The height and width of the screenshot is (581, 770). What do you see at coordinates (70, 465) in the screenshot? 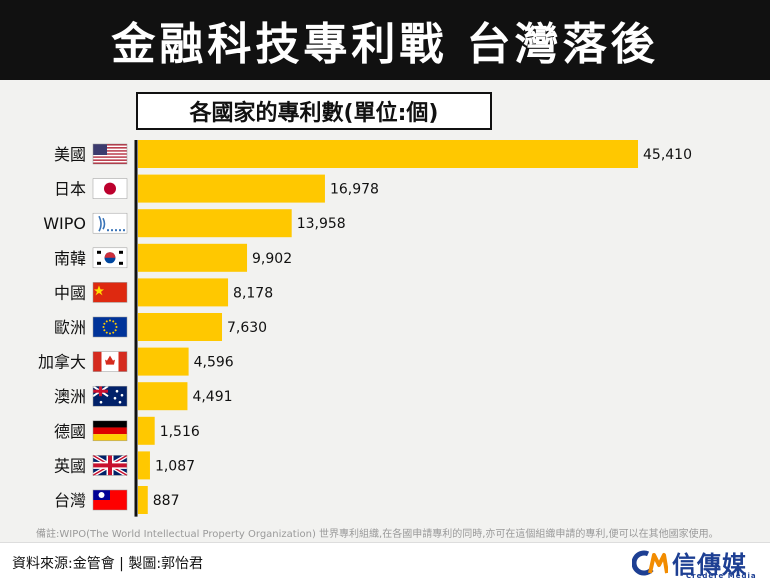
I see `category-label: 英國` at bounding box center [70, 465].